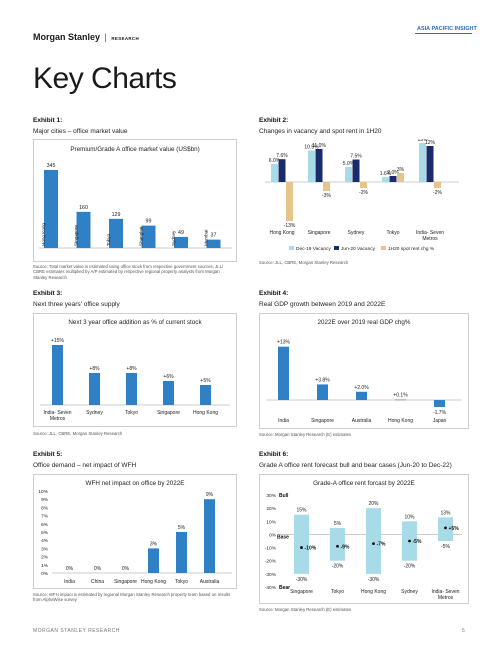  What do you see at coordinates (135, 483) in the screenshot?
I see `chart-title: WFH net impact on office by 2022E` at bounding box center [135, 483].